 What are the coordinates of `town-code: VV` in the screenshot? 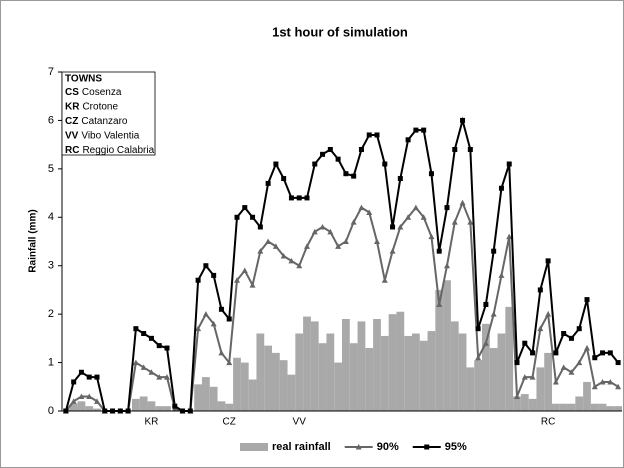 It's located at (72, 135).